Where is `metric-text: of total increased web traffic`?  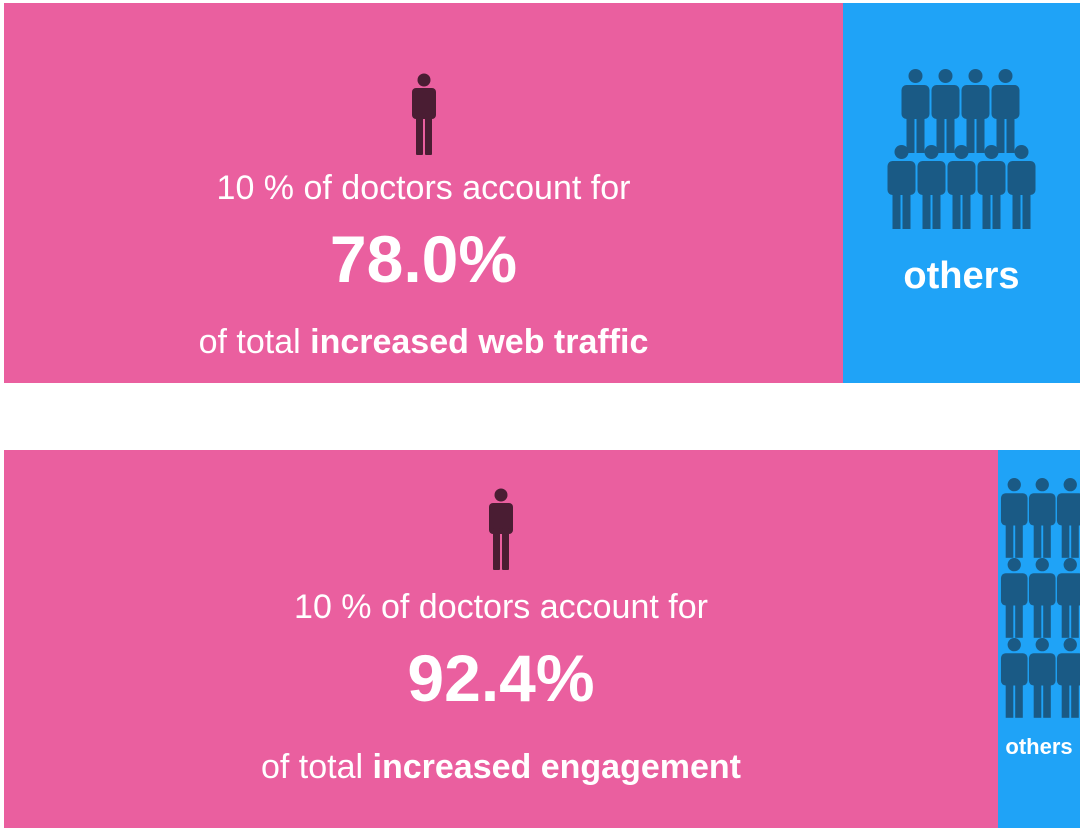
metric-text: of total increased web traffic is located at coordinates (423, 342).